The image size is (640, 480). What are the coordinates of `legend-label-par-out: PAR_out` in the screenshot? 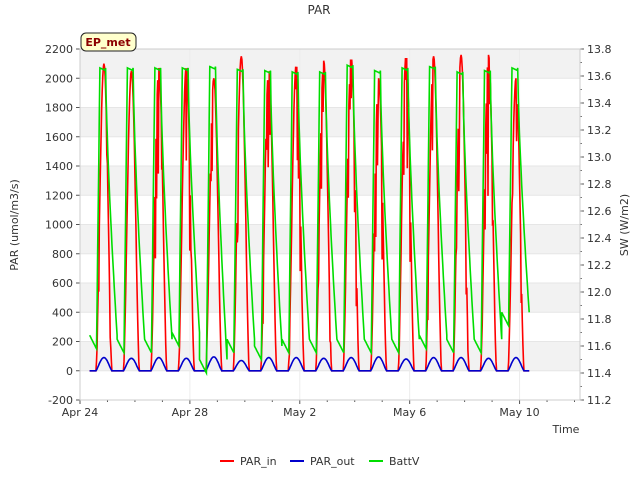 It's located at (332, 461).